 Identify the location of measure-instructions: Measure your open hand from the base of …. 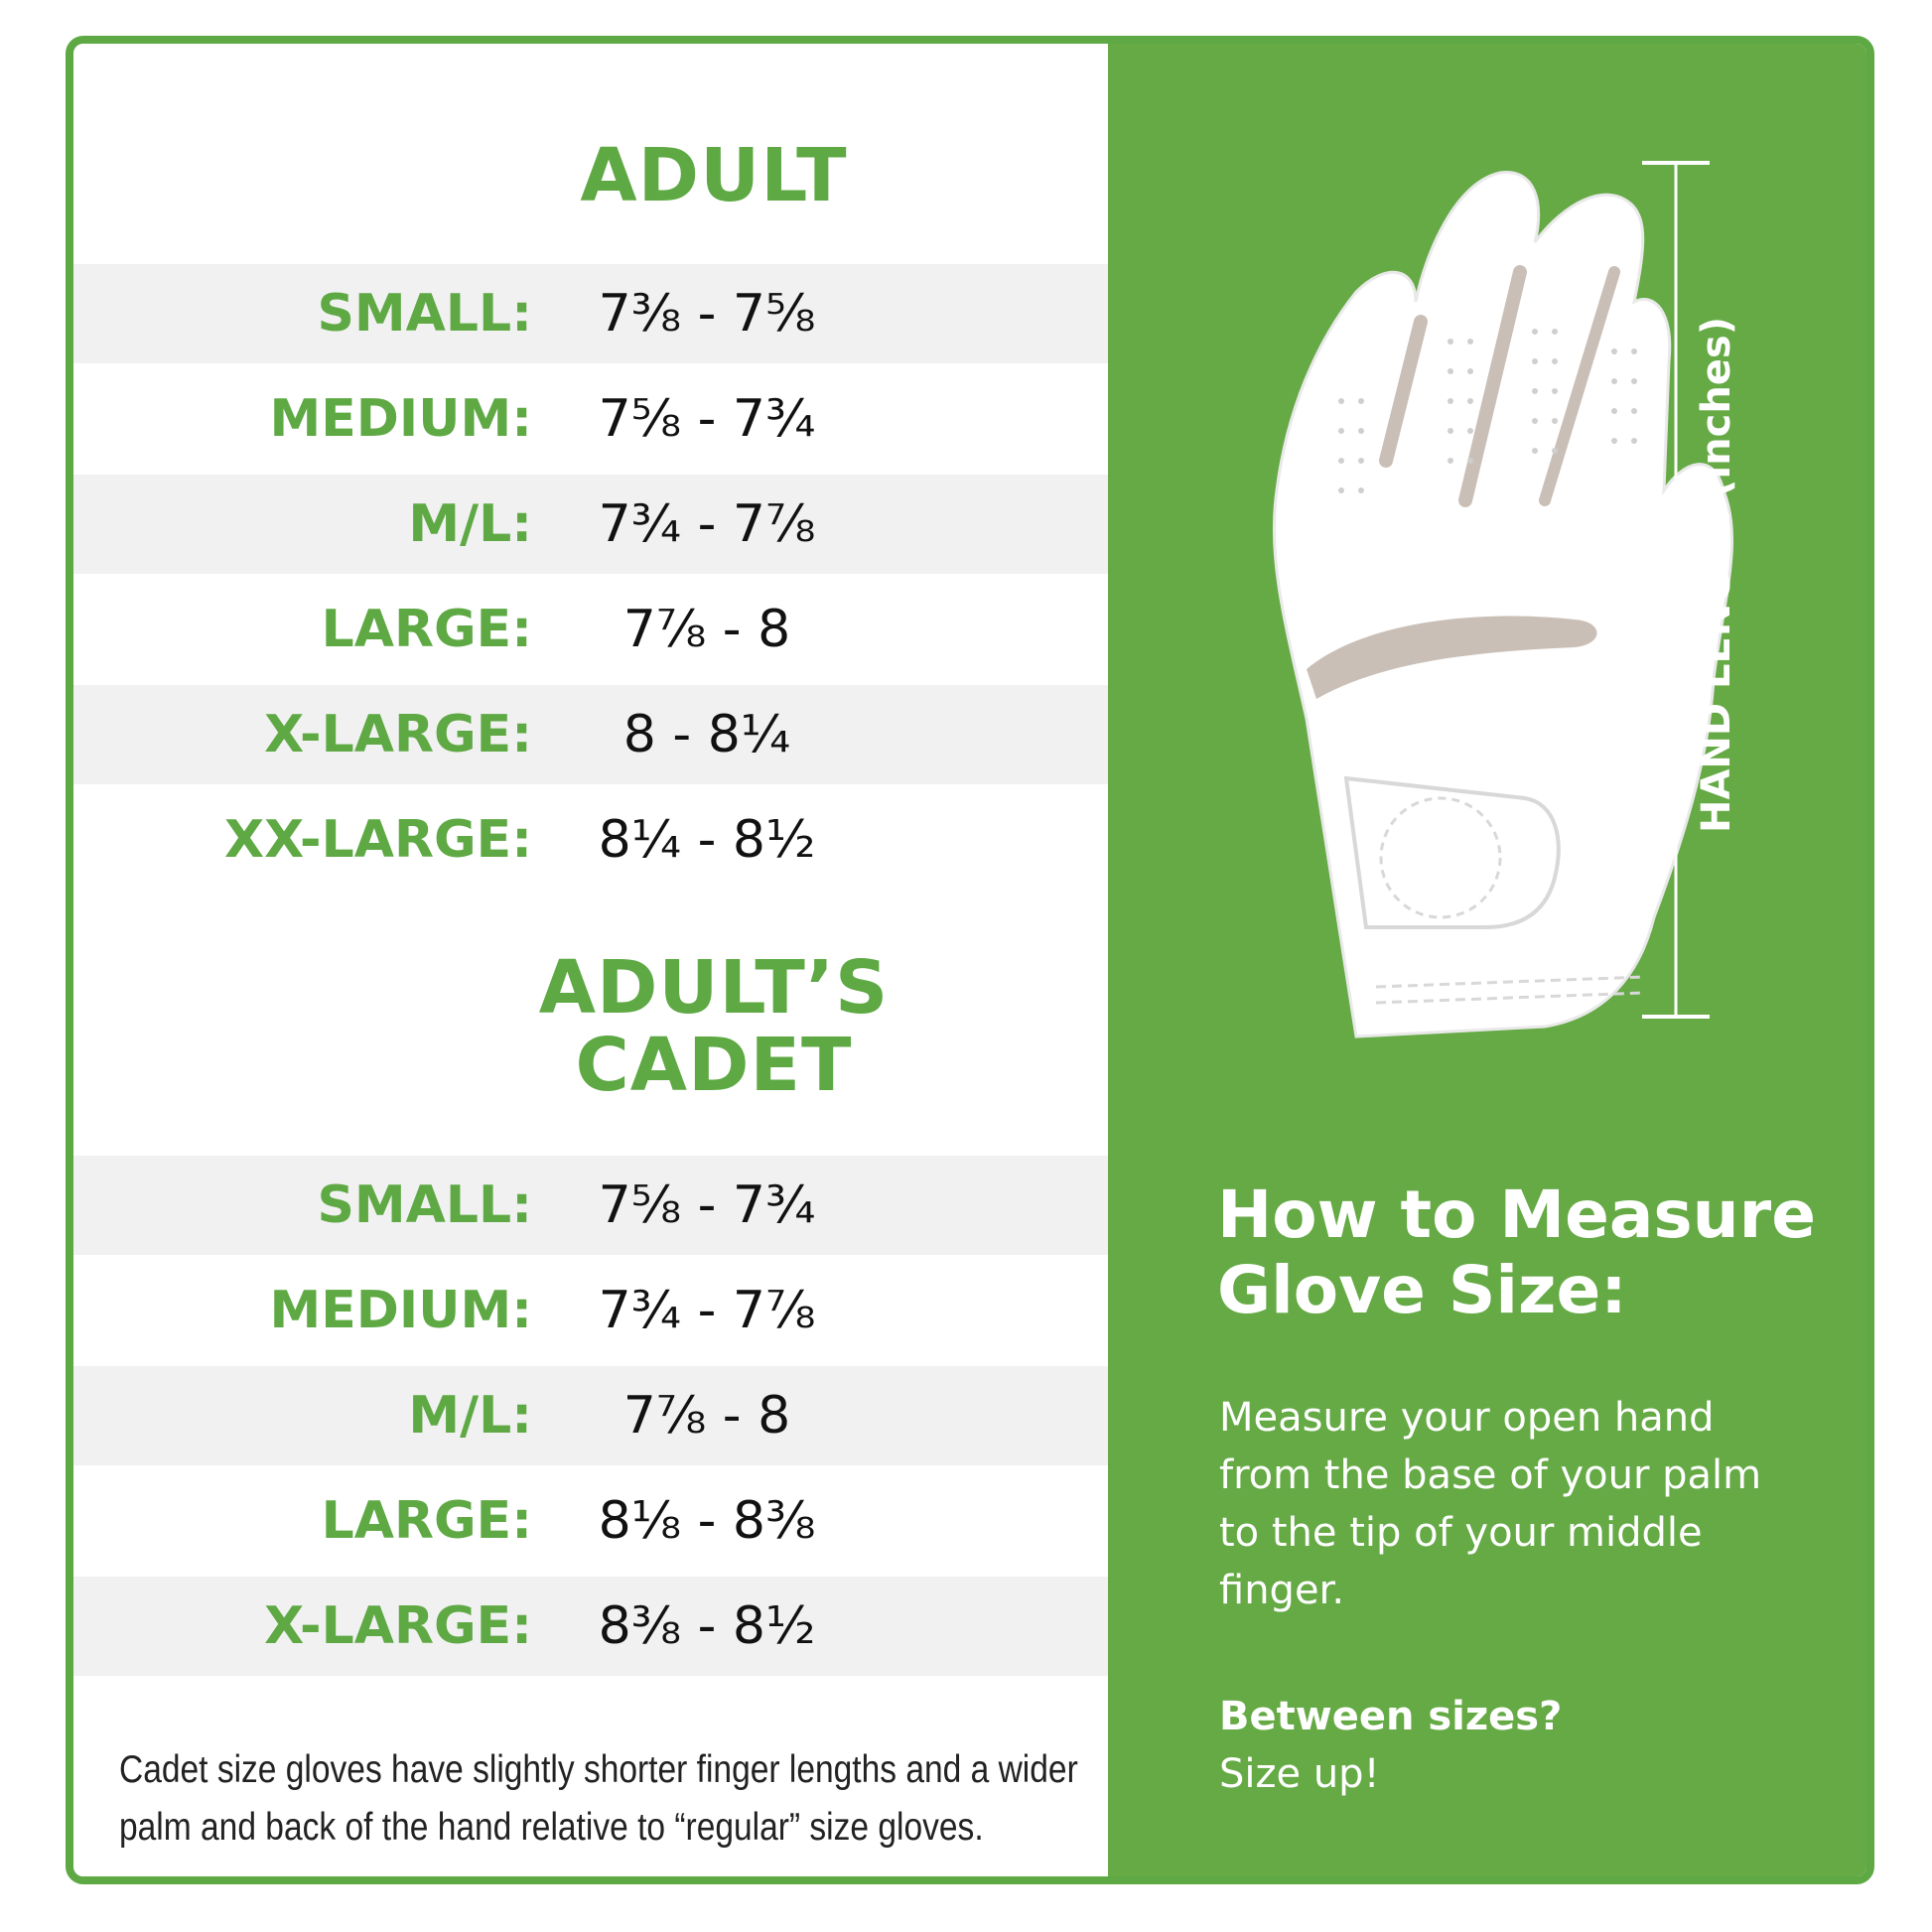
(1537, 1504).